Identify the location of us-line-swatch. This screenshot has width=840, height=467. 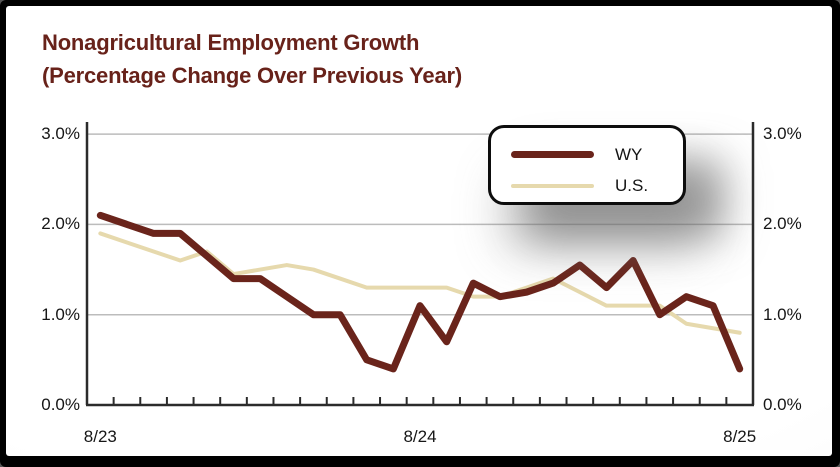
(552, 185).